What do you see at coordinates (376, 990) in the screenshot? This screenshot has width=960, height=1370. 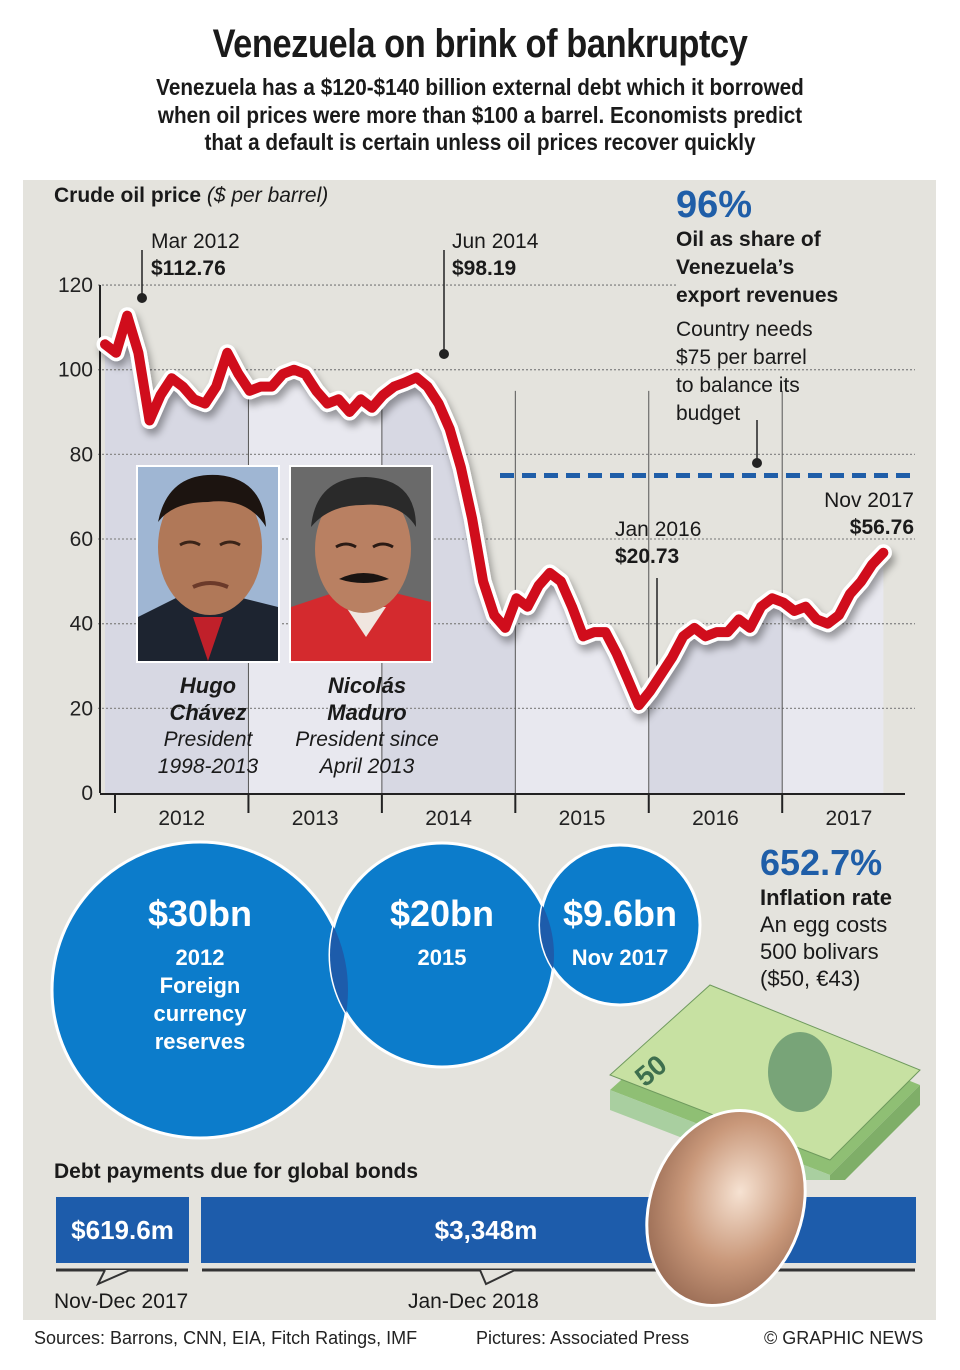 I see `reserves-bubbles` at bounding box center [376, 990].